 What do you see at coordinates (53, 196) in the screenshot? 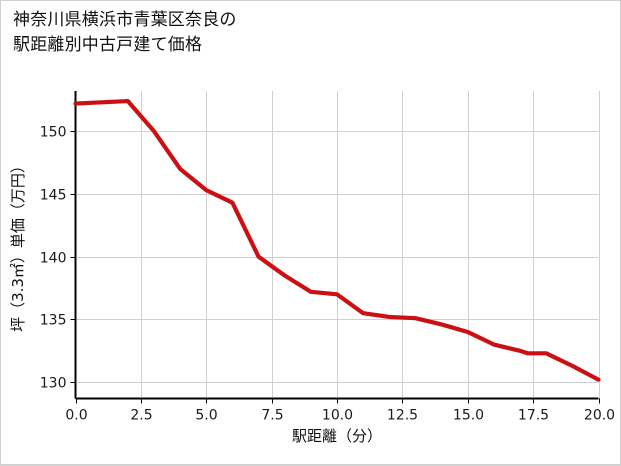
I see `y-tick-label: 145` at bounding box center [53, 196].